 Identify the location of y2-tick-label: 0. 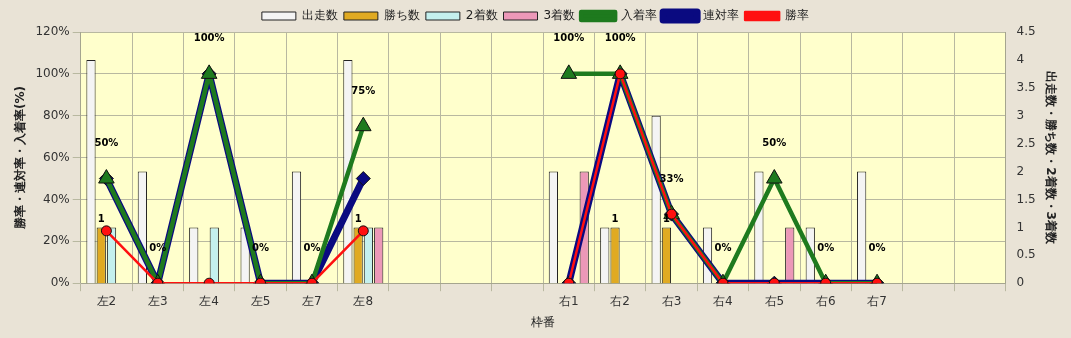
(1020, 282).